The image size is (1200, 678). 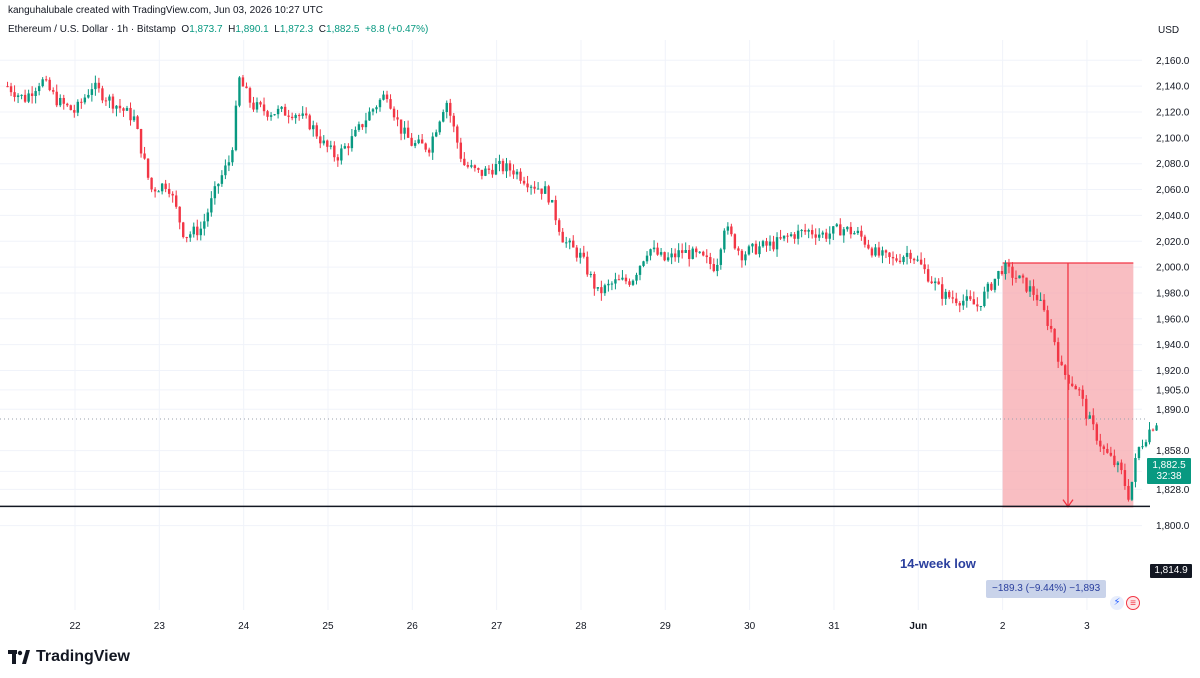 I want to click on us-flag-icon: ≡, so click(x=1133, y=603).